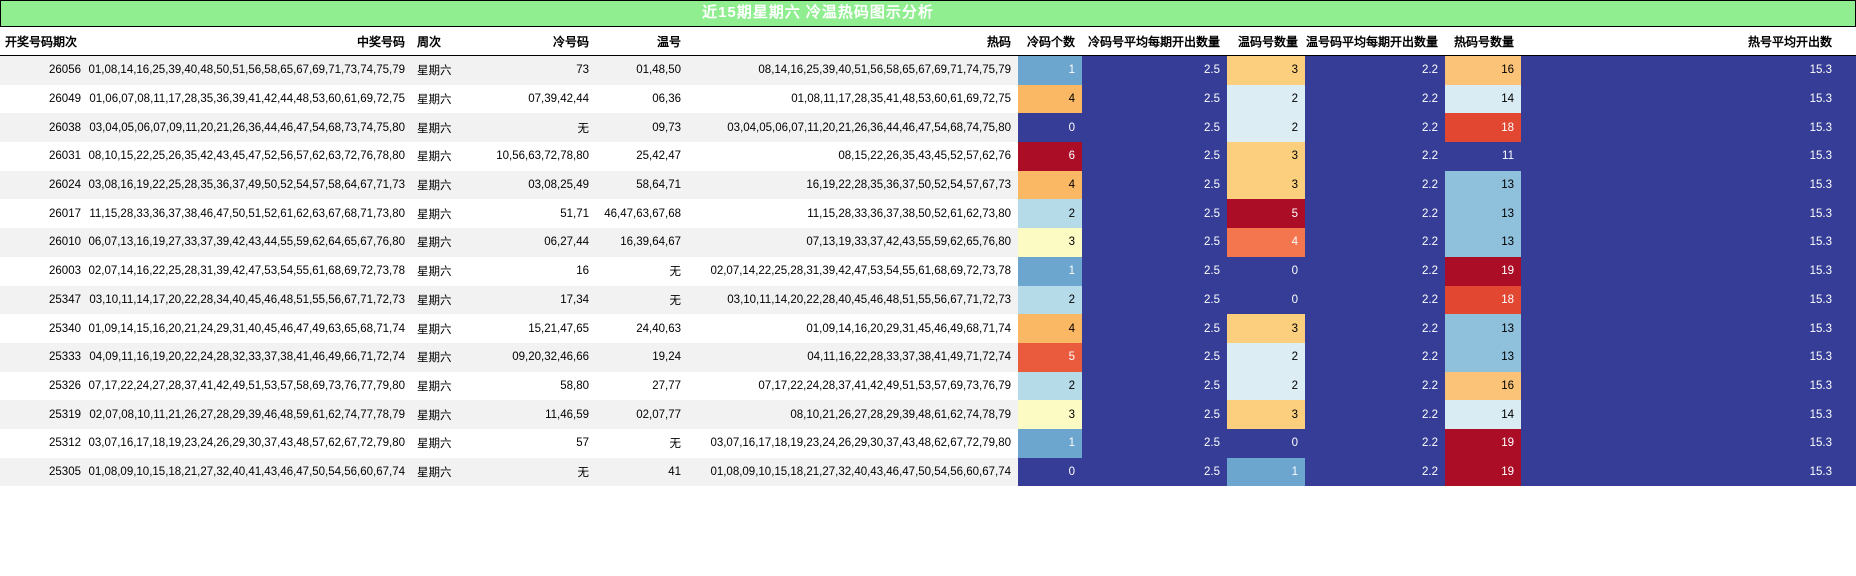  Describe the element at coordinates (853, 156) in the screenshot. I see `cell-hot-numbers: 08,15,22,26,35,43,45,52,57,62,76` at that location.